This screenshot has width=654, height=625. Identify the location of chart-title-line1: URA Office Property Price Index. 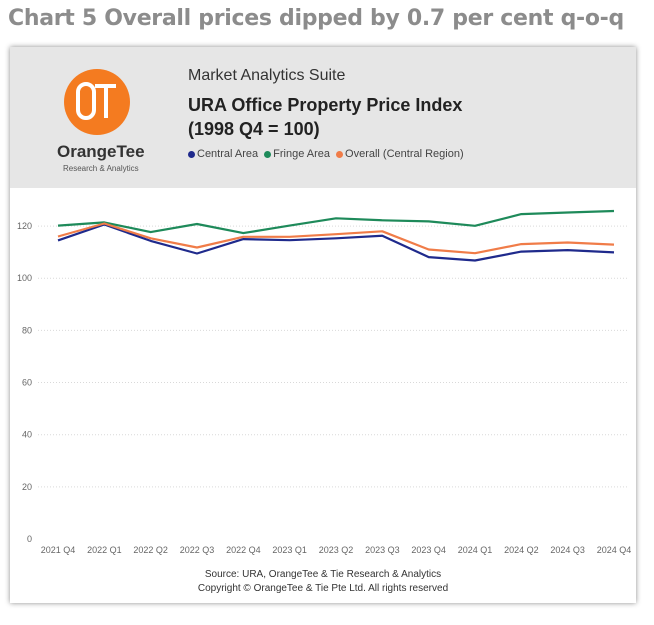
(325, 105).